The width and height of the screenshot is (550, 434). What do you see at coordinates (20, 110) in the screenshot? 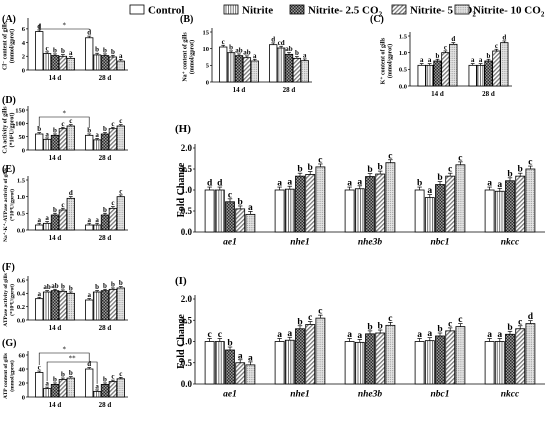
I see `y-tick-label: 150` at bounding box center [20, 110].